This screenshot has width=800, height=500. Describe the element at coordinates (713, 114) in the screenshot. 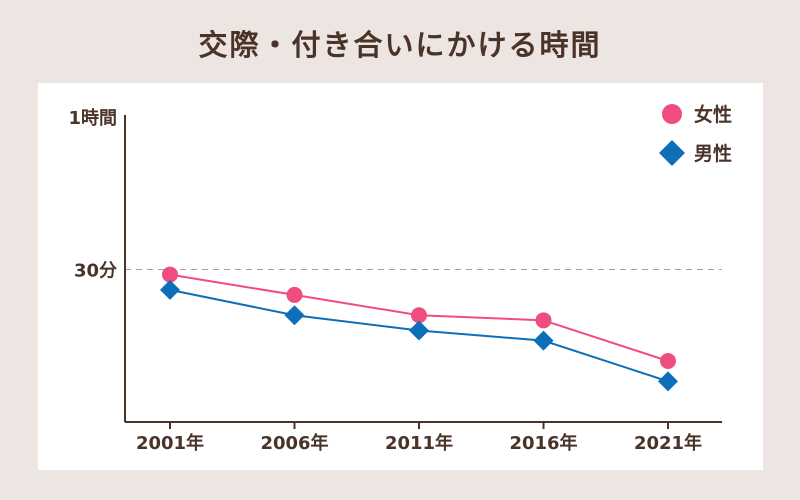

I see `legend-label: 女性` at that location.